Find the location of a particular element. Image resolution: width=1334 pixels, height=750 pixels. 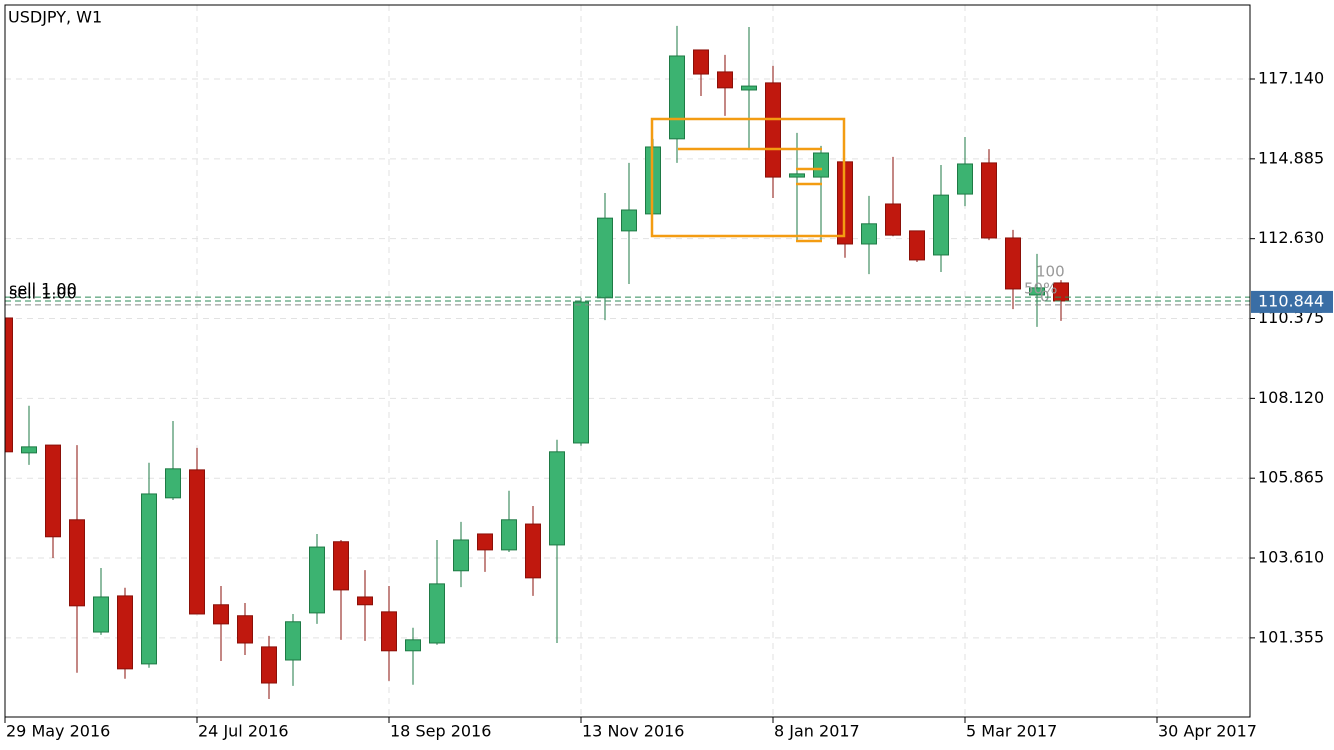

x-tick-label: 13 Nov 2016 is located at coordinates (633, 731).